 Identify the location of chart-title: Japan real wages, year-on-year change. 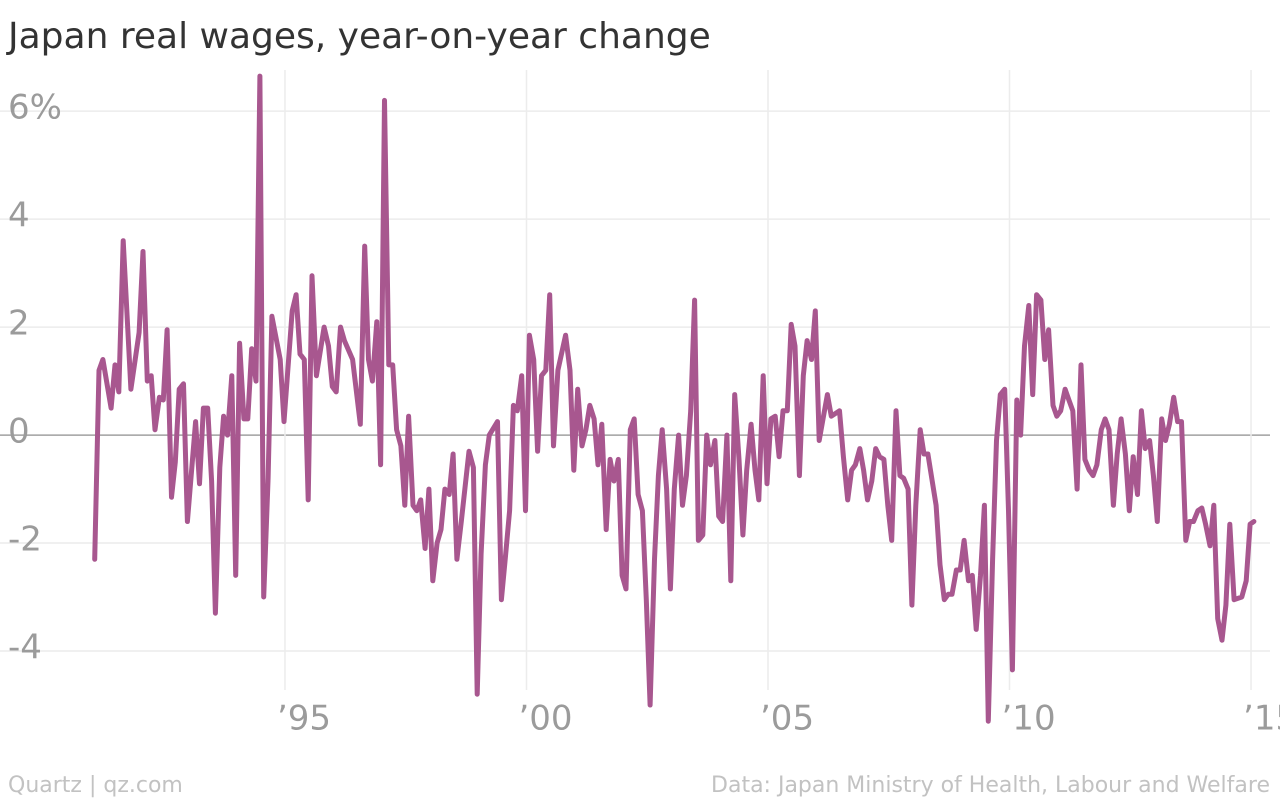
(358, 36).